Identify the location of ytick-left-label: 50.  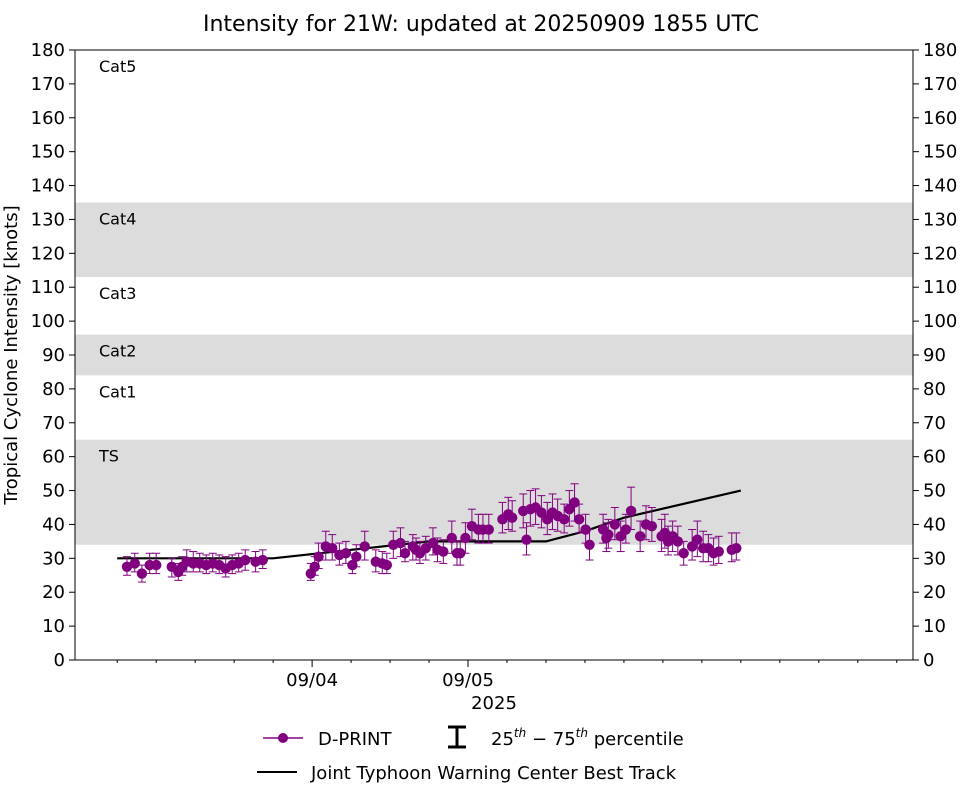
(53, 491).